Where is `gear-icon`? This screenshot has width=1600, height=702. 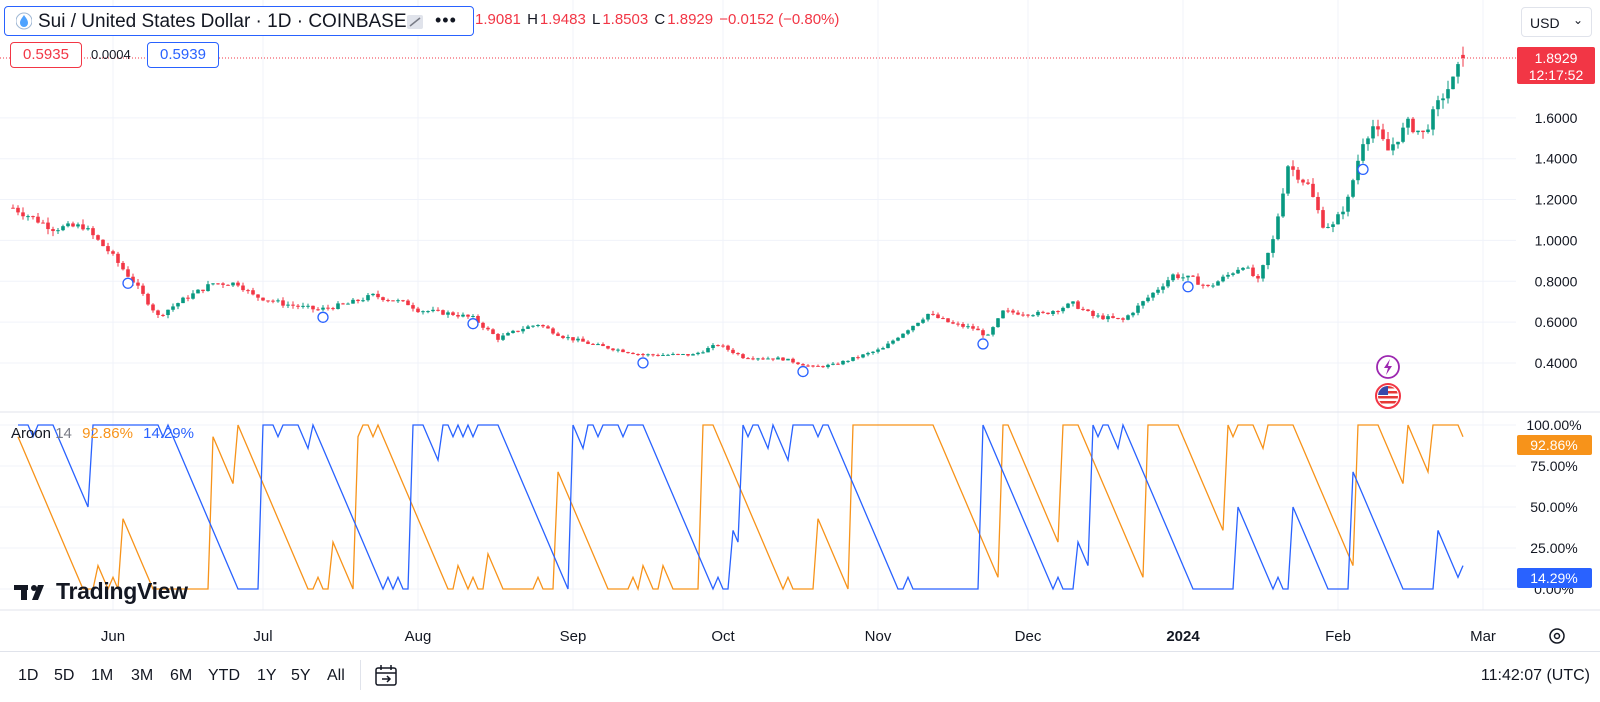
gear-icon is located at coordinates (1557, 636).